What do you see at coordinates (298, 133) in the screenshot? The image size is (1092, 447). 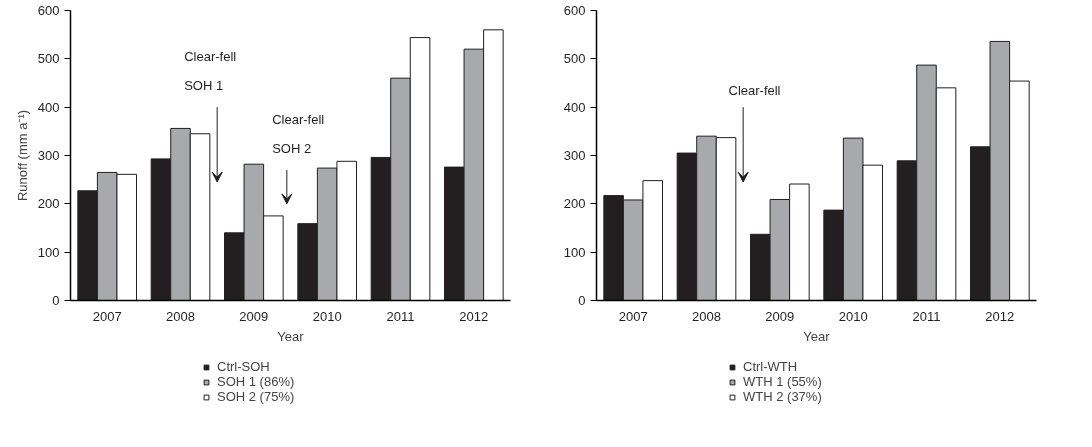 I see `annotation: Clear-fell SOH 2` at bounding box center [298, 133].